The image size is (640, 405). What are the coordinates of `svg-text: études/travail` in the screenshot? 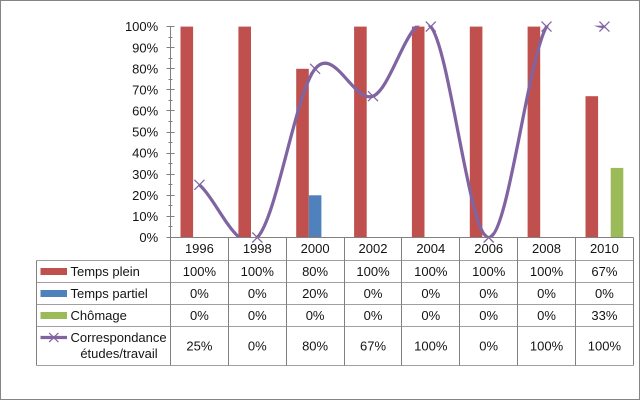 It's located at (118, 353).